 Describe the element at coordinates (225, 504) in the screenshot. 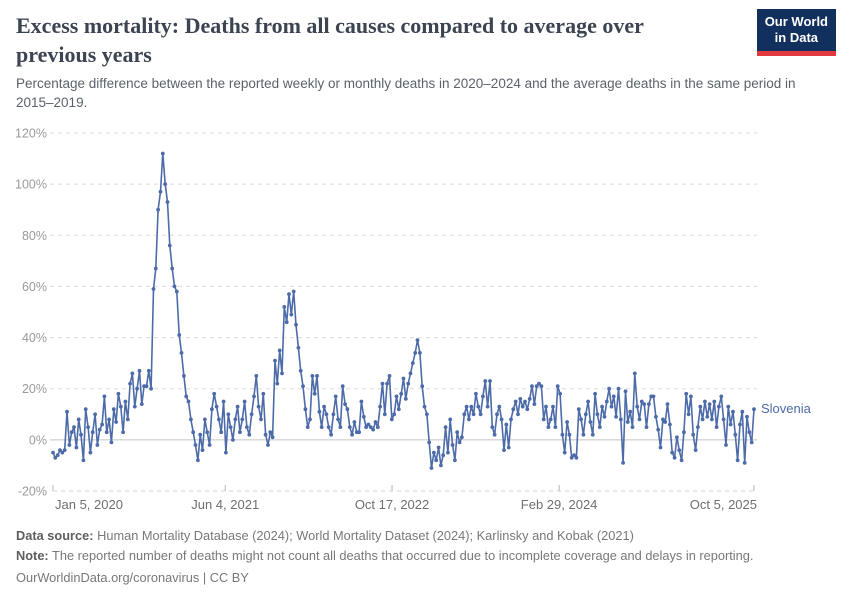

I see `x-axis-tick-label: Jun 4, 2021` at that location.